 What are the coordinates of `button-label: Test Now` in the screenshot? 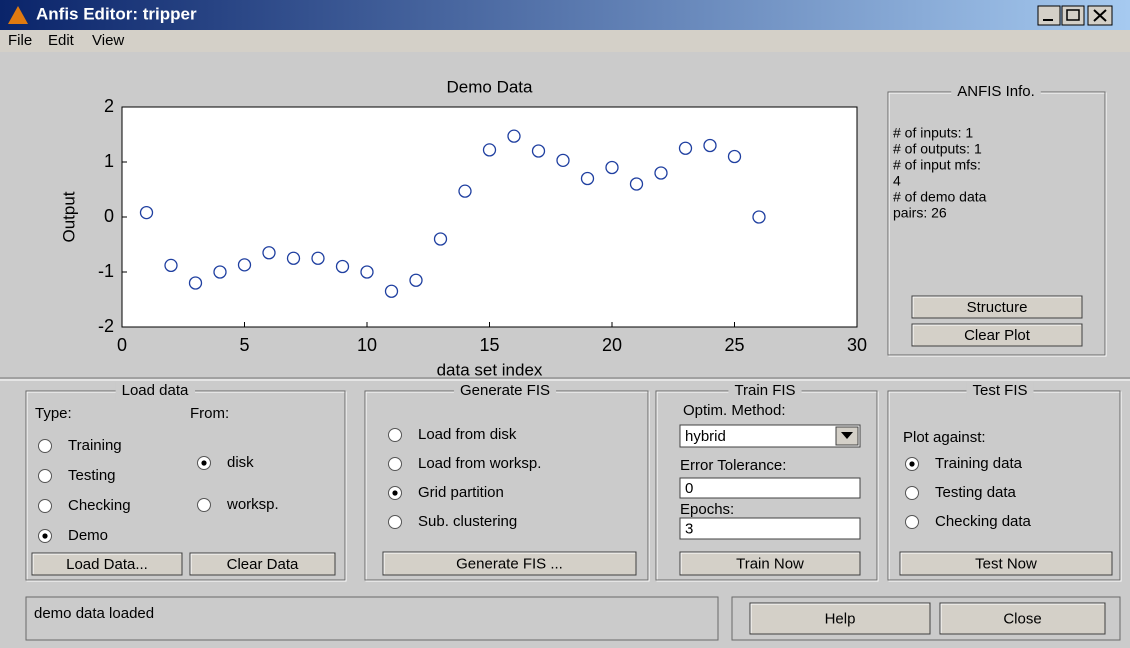 It's located at (1006, 563).